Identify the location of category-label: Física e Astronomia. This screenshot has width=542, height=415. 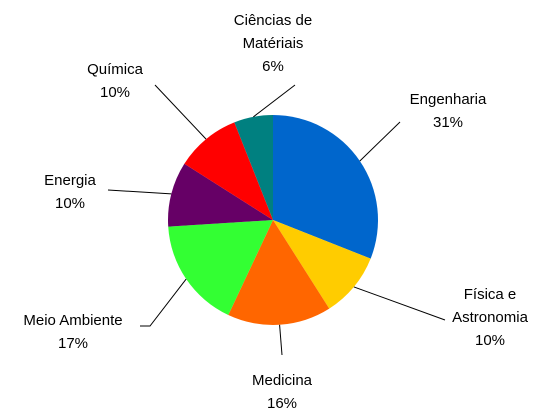
(490, 306).